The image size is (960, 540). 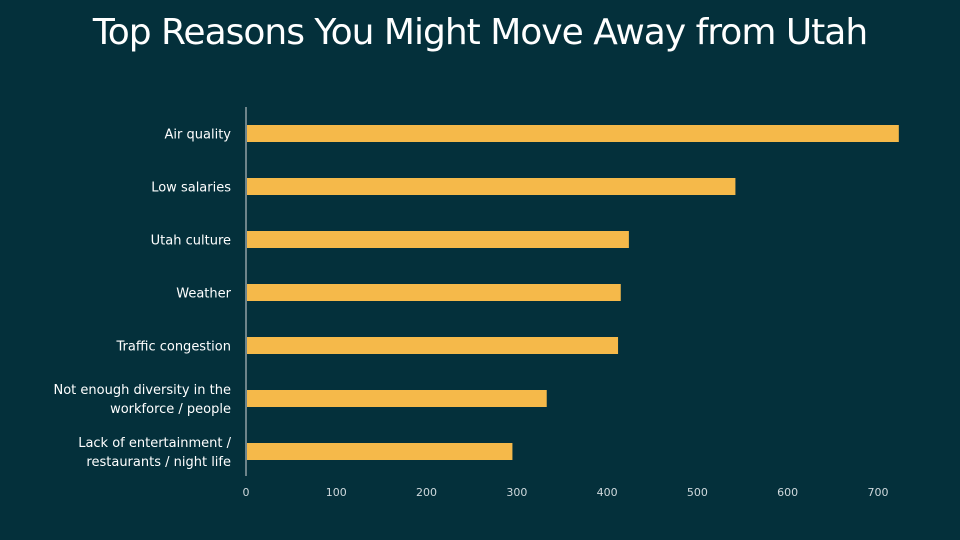 What do you see at coordinates (697, 492) in the screenshot?
I see `x-tick-label: 500` at bounding box center [697, 492].